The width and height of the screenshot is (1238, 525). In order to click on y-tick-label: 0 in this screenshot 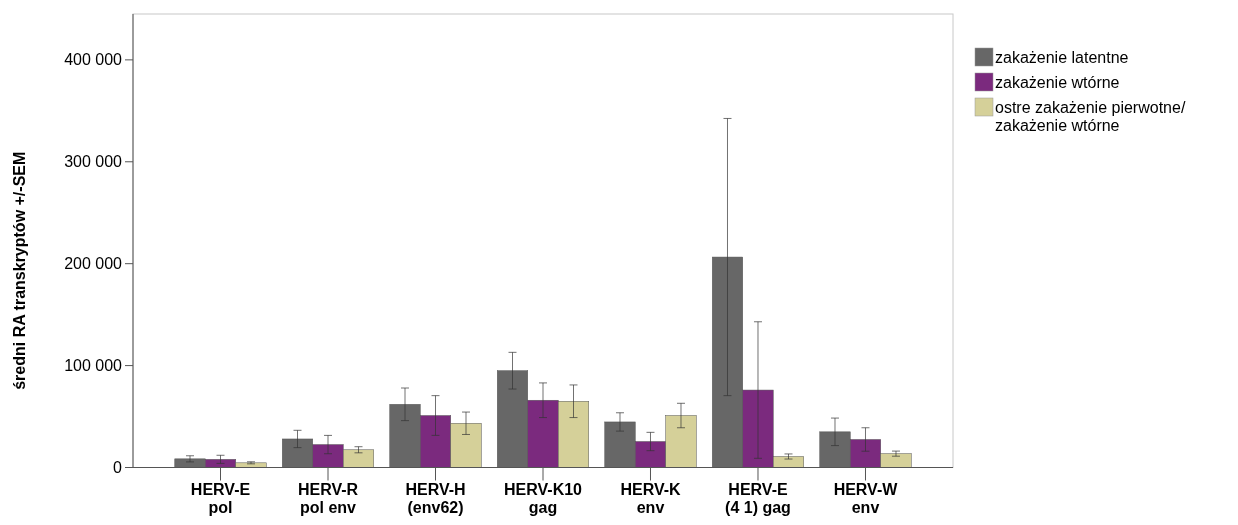, I will do `click(118, 468)`.